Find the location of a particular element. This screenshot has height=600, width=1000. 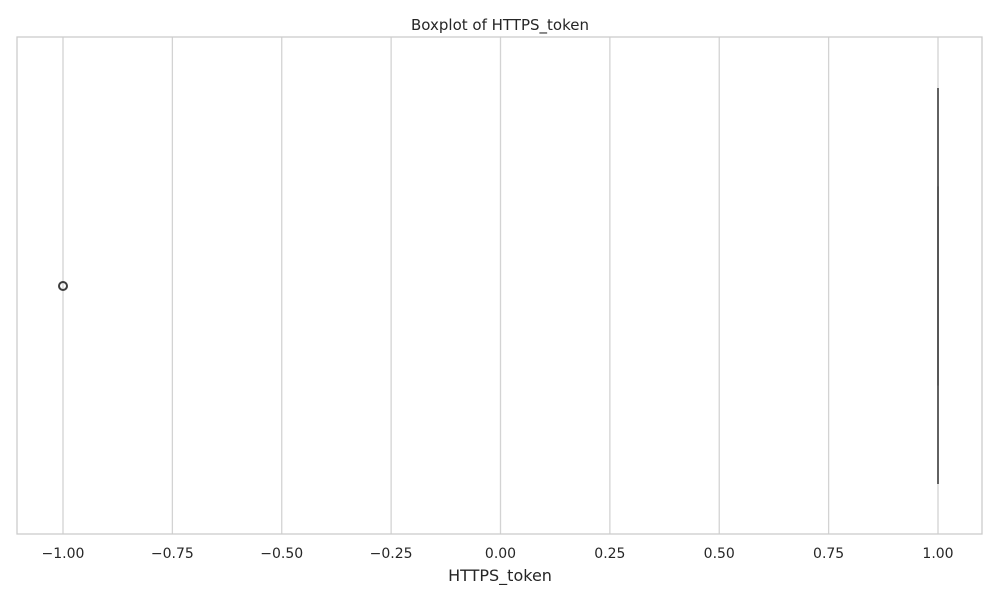

x-tick-label: −1.00 is located at coordinates (63, 554).